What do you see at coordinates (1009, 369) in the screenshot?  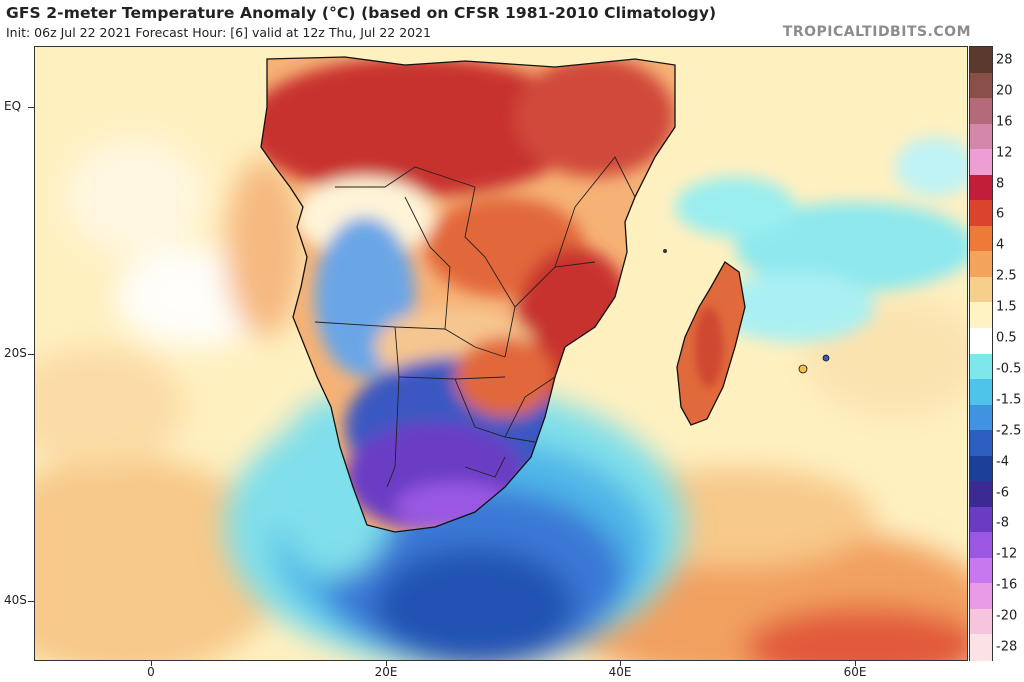 I see `colorbar-label: -0.5` at bounding box center [1009, 369].